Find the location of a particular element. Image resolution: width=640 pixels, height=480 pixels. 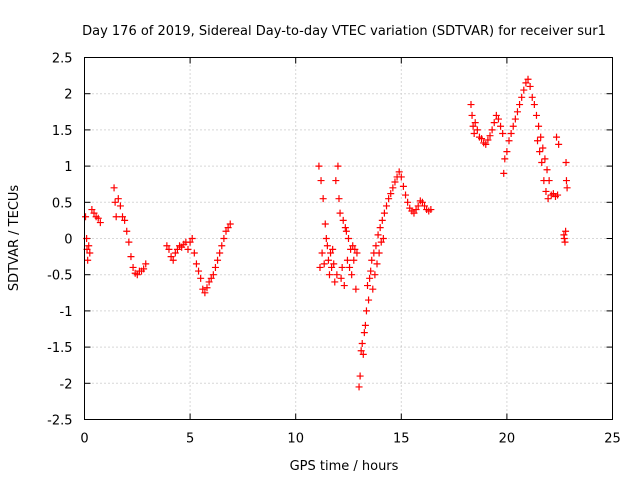

y-tick-label: 0 is located at coordinates (68, 240).